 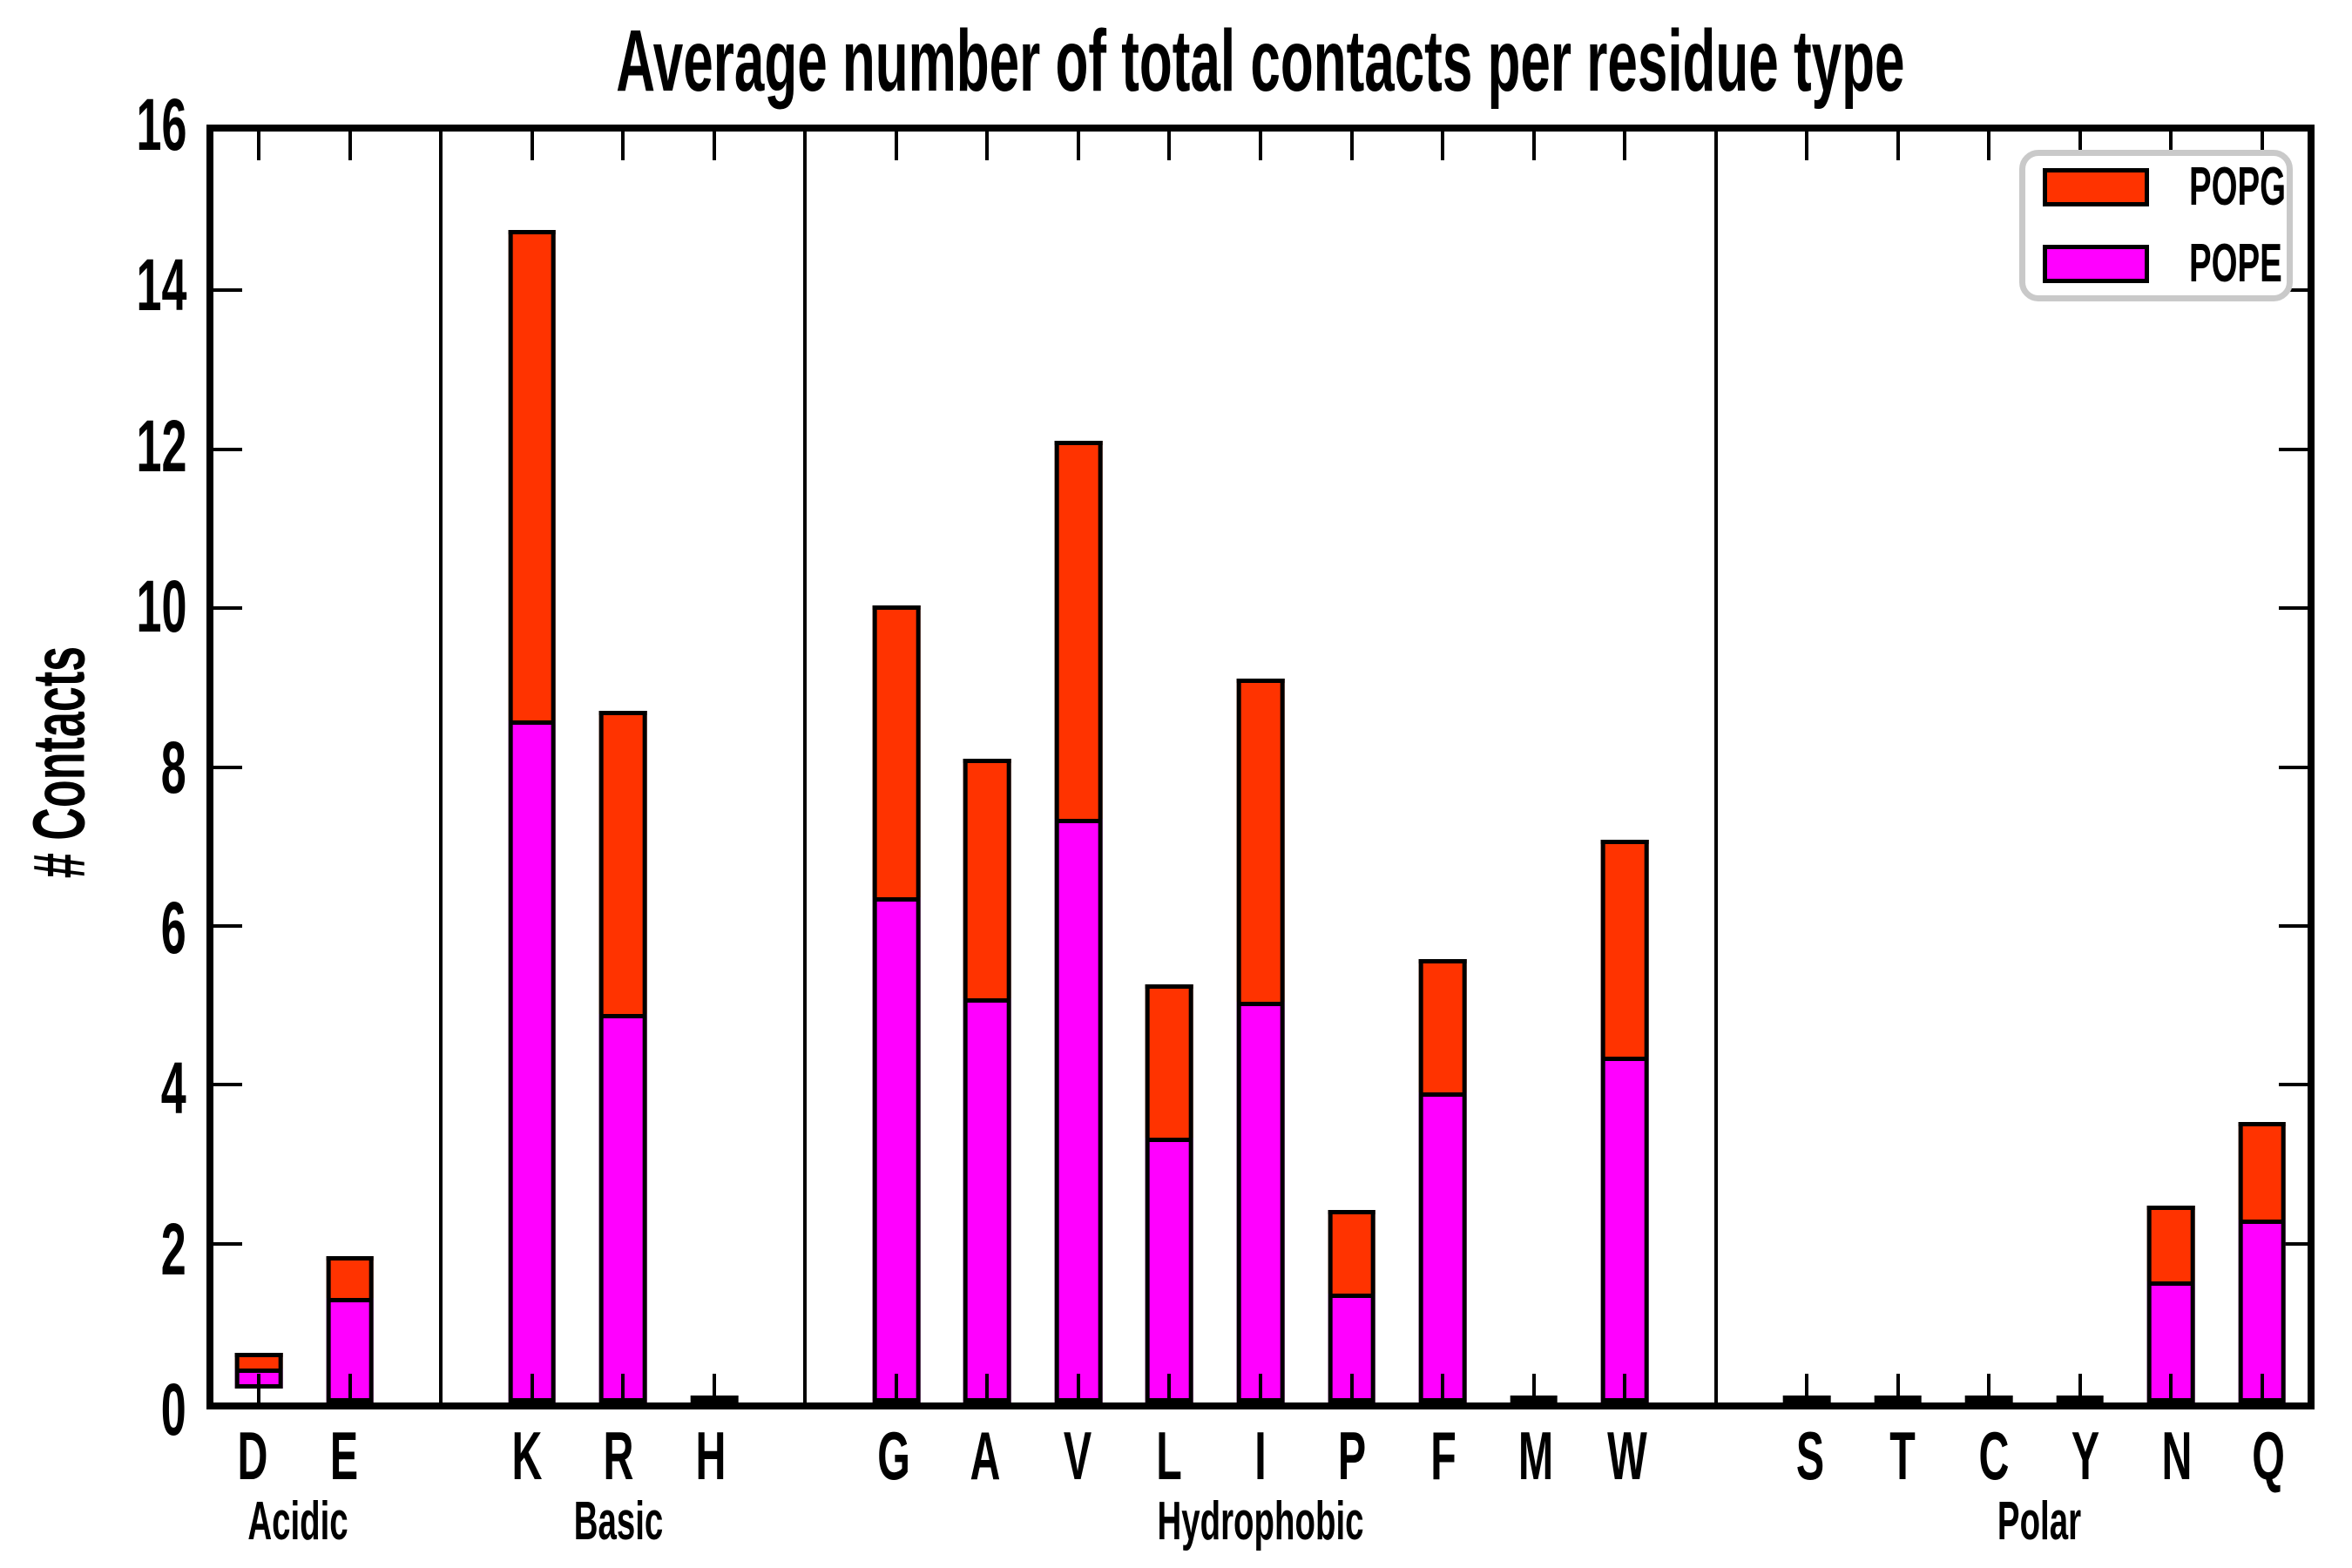 I want to click on bar-E-popg-segment, so click(x=351, y=1277).